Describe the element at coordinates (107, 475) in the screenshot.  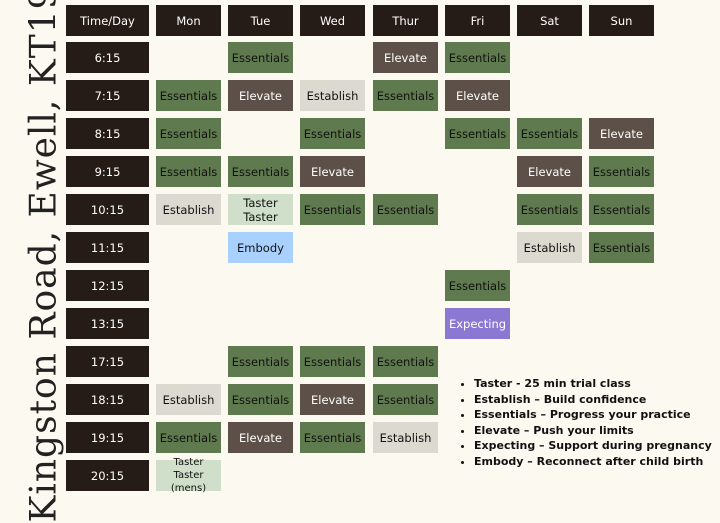
I see `time-slot-label: 20:15` at that location.